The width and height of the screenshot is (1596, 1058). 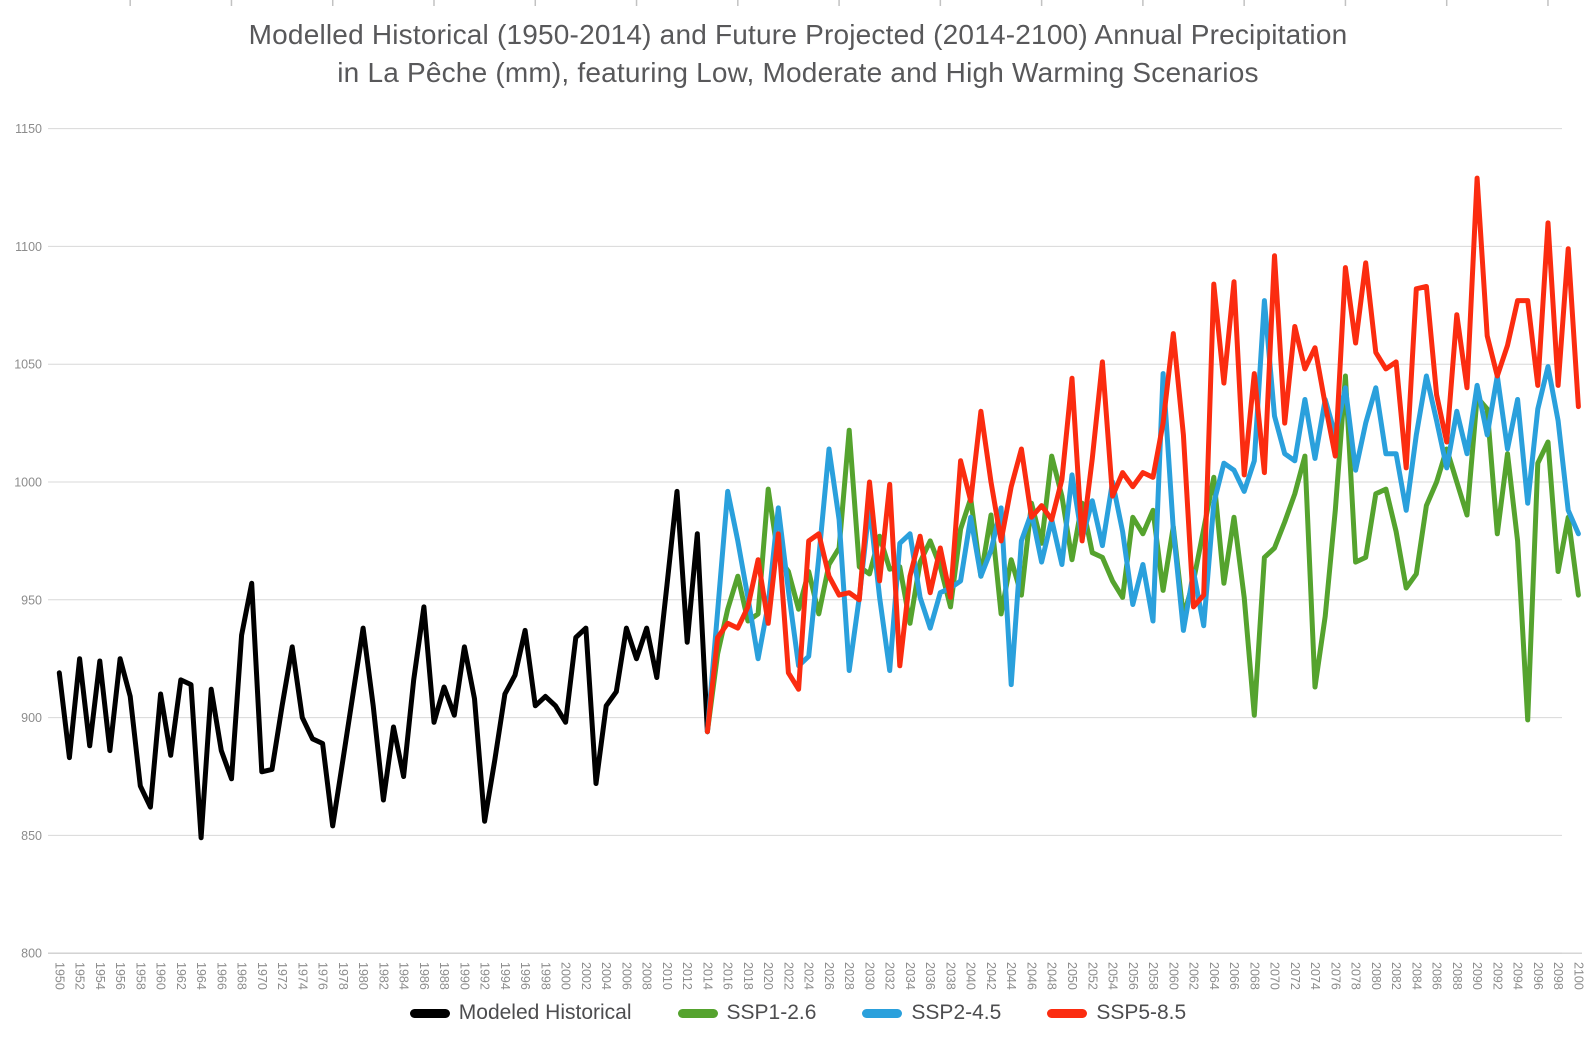 I want to click on x-tick-label: 1988, so click(x=444, y=976).